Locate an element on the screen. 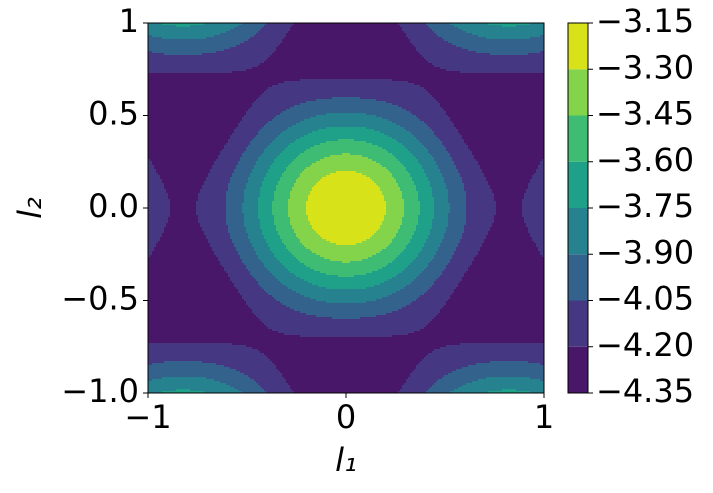 The width and height of the screenshot is (713, 493). colorbar-tick-label: −3.30 is located at coordinates (645, 67).